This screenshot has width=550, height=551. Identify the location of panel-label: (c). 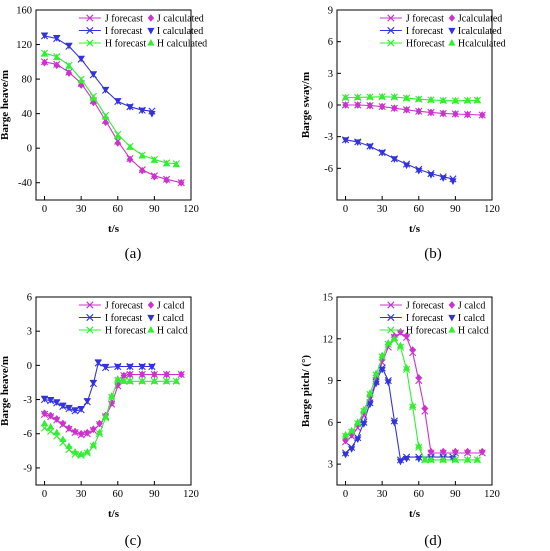
(133, 541).